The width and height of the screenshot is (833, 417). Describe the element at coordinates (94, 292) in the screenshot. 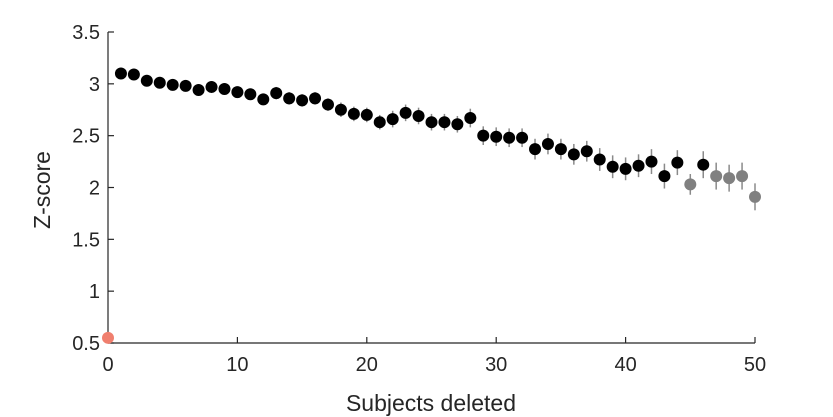

I see `y-tick-label: 1` at that location.